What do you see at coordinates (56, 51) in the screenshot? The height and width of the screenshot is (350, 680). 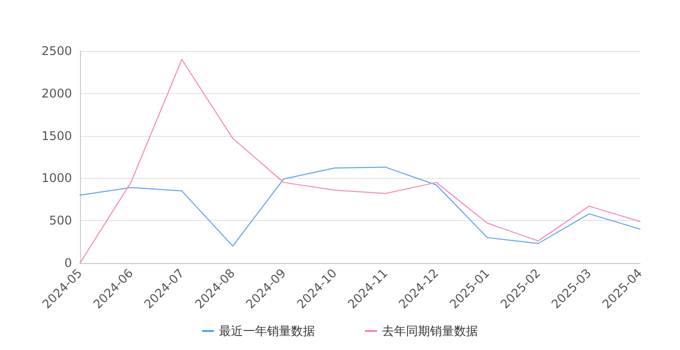 I see `y-tick-label: 2500` at bounding box center [56, 51].